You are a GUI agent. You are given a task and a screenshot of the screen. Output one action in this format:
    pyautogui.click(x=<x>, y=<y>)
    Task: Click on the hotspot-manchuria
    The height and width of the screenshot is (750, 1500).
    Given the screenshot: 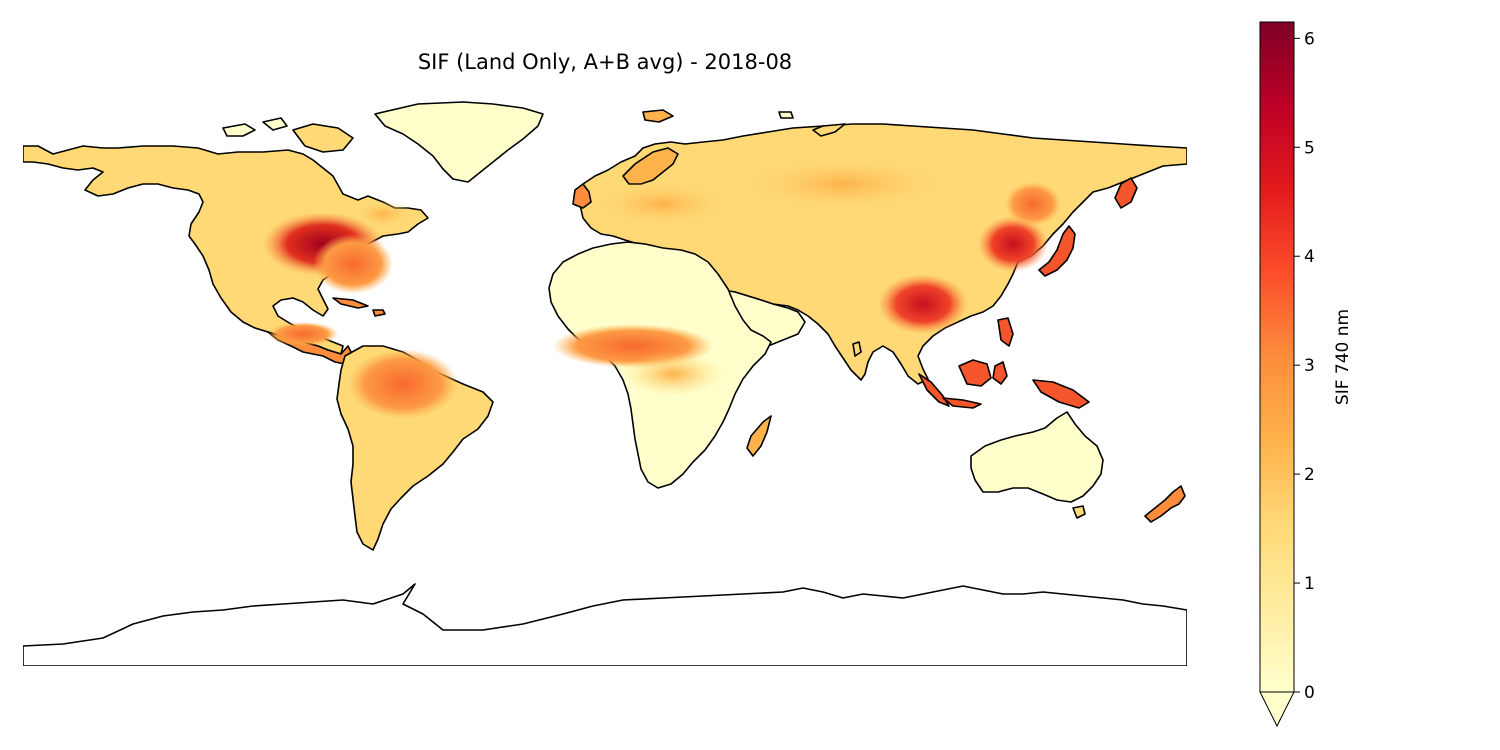 What is the action you would take?
    pyautogui.click(x=1033, y=204)
    